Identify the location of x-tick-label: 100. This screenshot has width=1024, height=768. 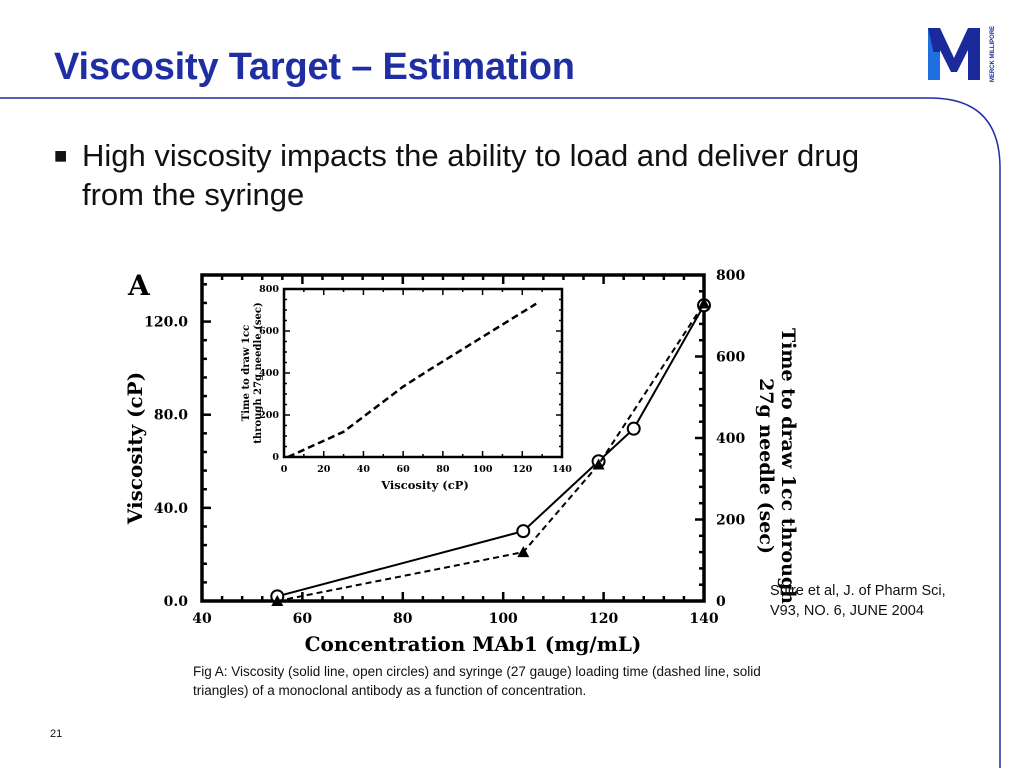
(503, 619).